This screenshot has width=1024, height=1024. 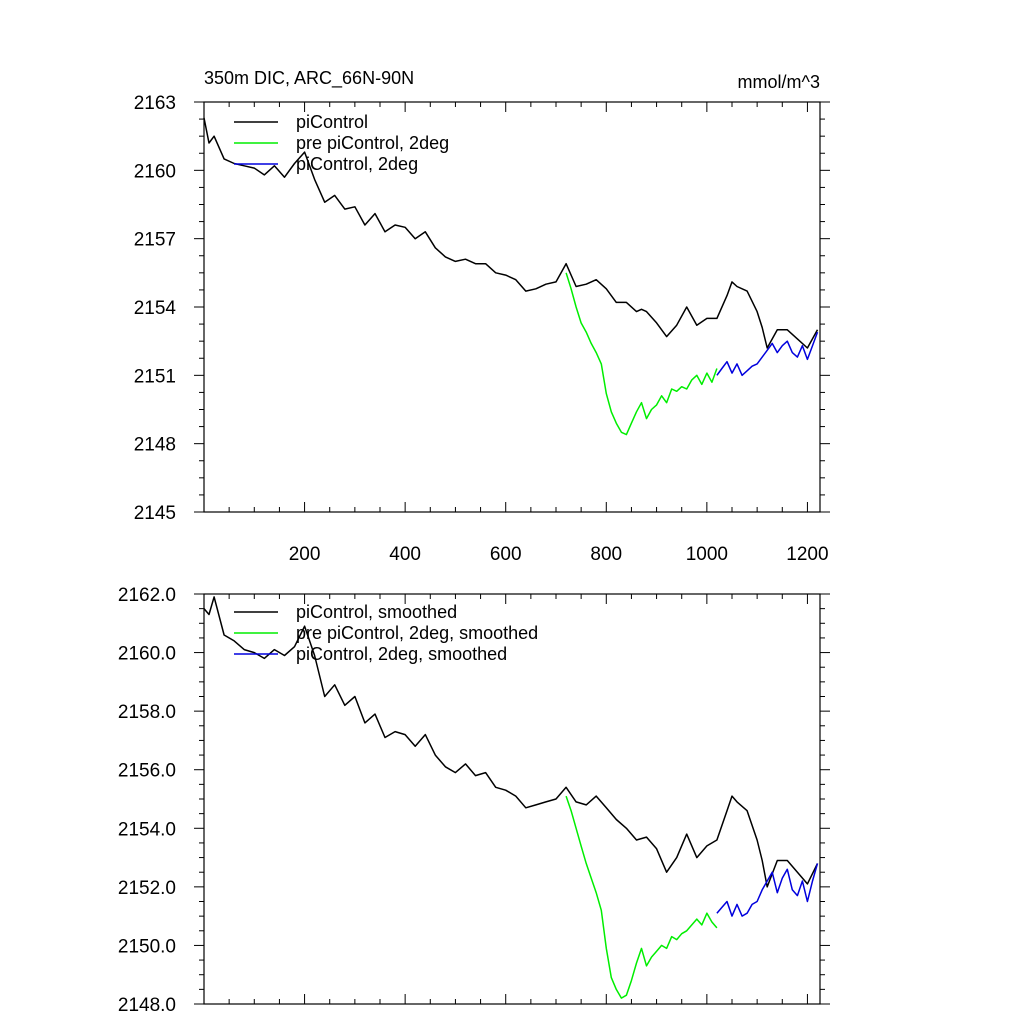 I want to click on y-tick-label: 2160, so click(x=155, y=171).